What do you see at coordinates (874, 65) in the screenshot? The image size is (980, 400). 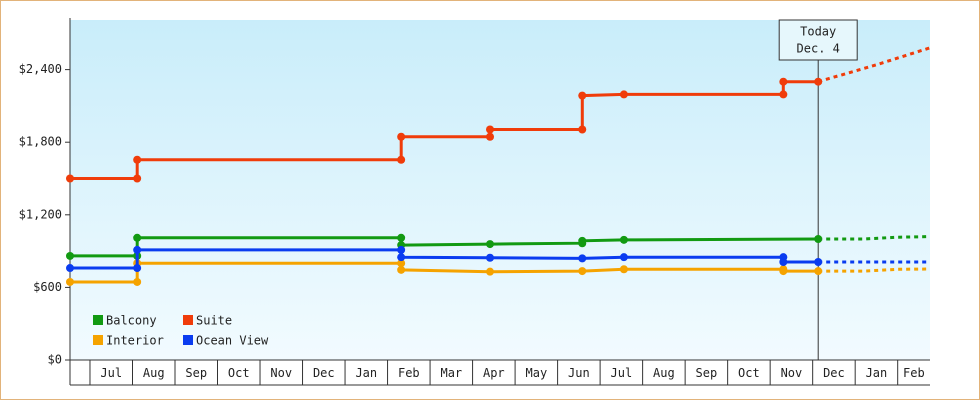 I see `forecast-line` at bounding box center [874, 65].